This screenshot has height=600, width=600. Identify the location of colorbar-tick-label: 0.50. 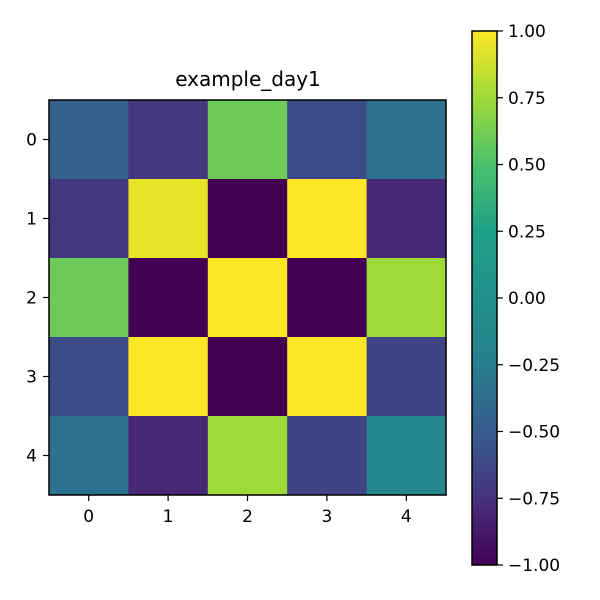
(527, 166).